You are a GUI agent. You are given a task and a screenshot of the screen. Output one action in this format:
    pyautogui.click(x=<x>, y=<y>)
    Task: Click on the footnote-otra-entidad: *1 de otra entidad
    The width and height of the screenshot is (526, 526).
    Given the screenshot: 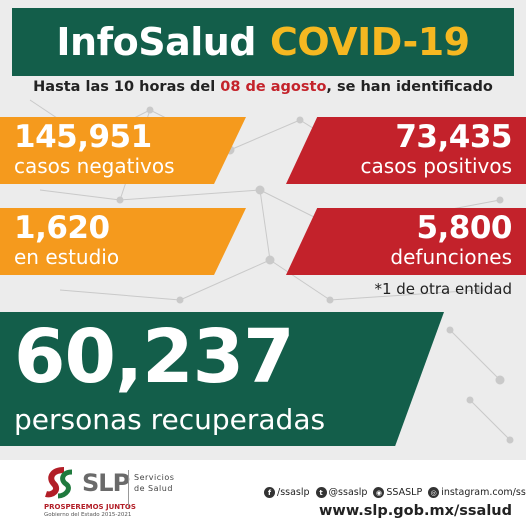 What is the action you would take?
    pyautogui.click(x=443, y=289)
    